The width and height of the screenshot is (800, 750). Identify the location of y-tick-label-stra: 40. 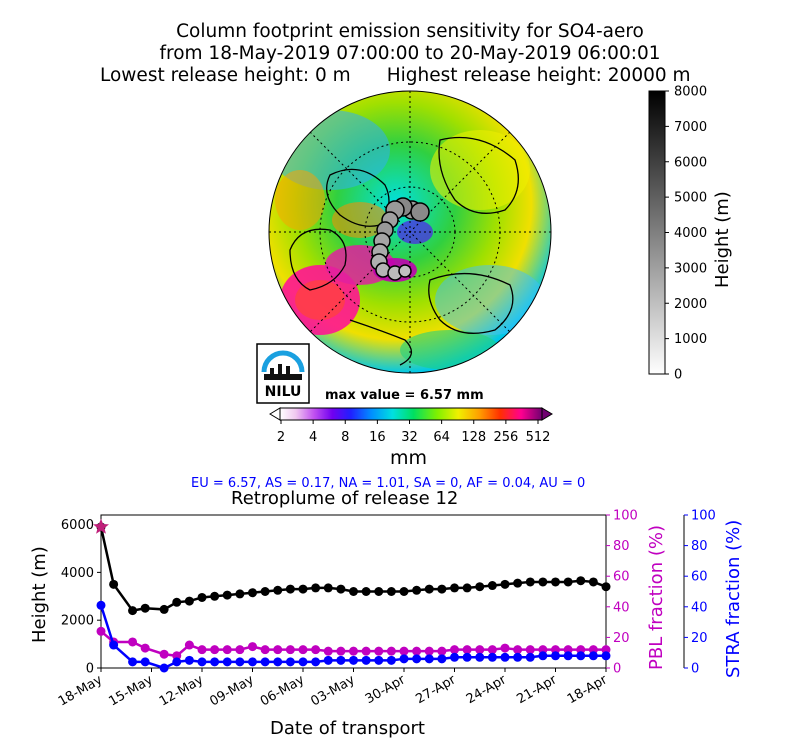
(699, 607).